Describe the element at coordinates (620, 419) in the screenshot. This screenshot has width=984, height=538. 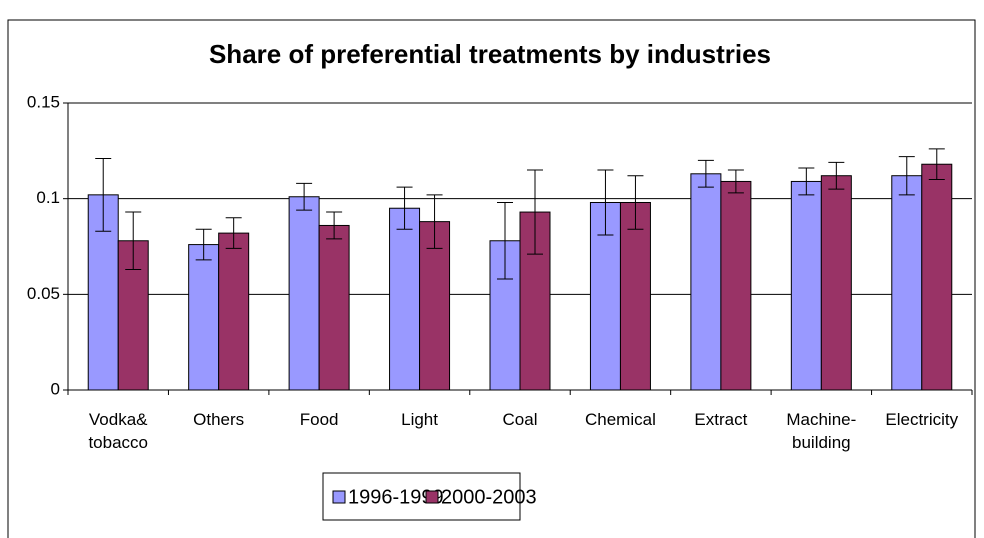
I see `x-tick-label: Chemical` at that location.